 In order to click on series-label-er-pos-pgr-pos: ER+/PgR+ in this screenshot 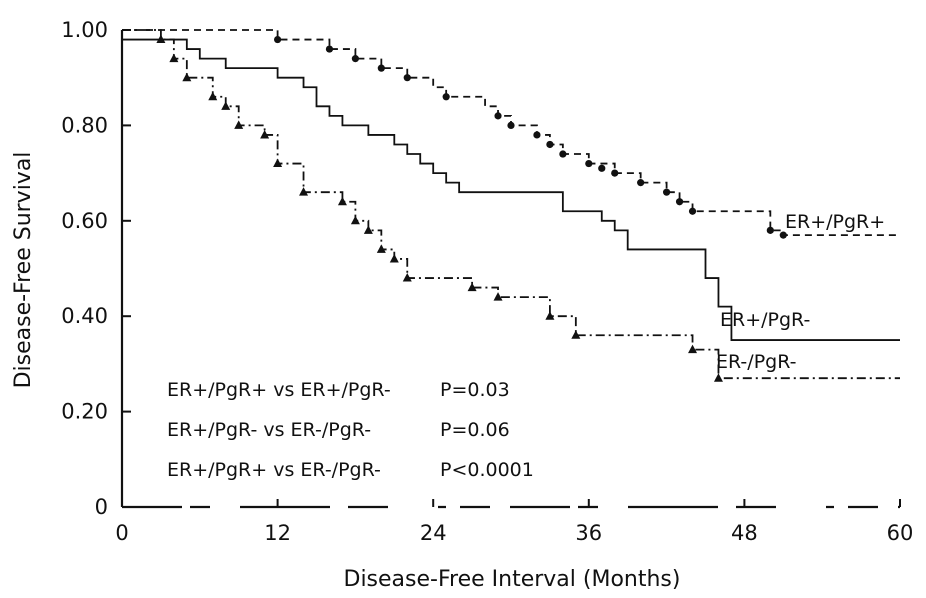, I will do `click(835, 222)`.